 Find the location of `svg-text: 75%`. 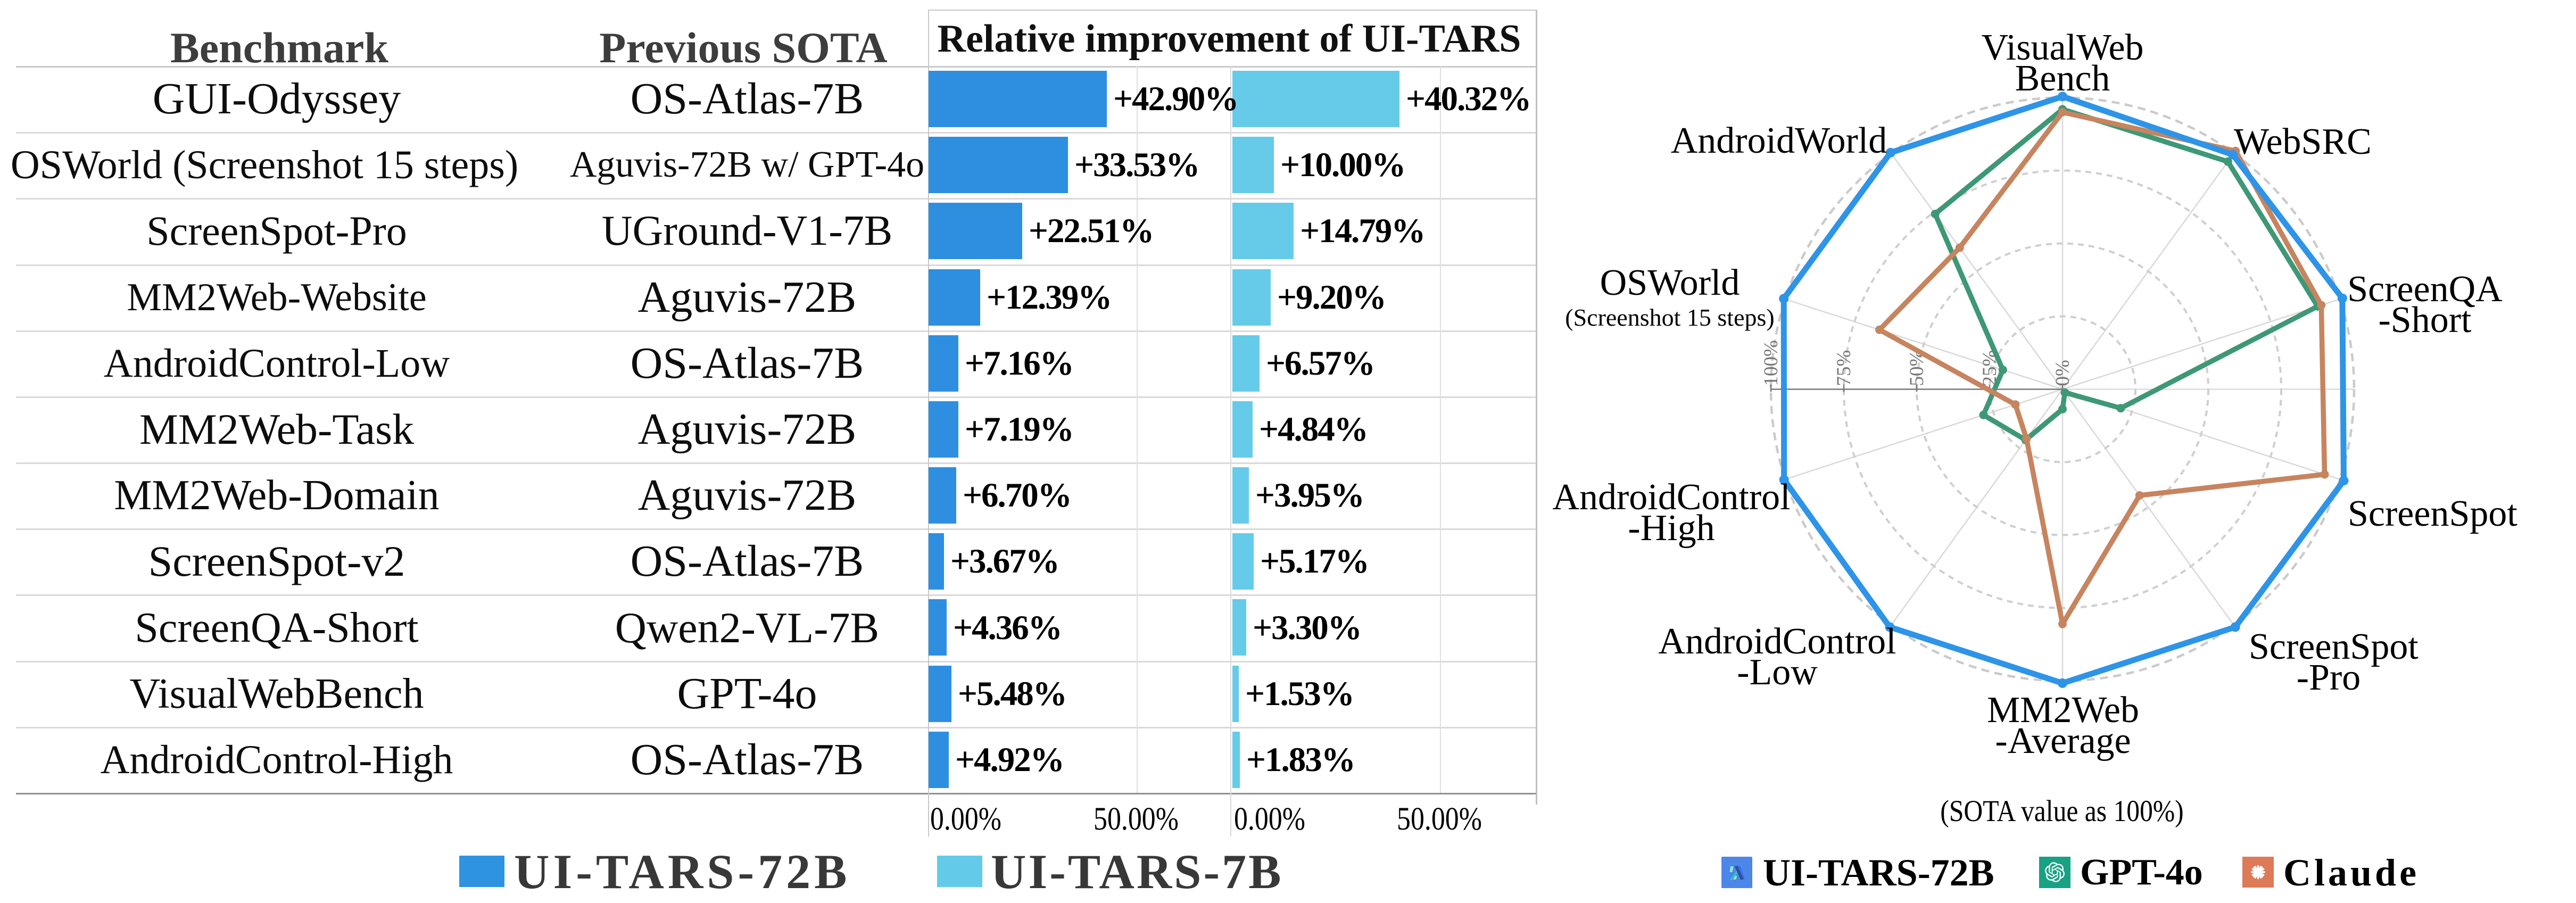

svg-text: 75% is located at coordinates (1844, 368).